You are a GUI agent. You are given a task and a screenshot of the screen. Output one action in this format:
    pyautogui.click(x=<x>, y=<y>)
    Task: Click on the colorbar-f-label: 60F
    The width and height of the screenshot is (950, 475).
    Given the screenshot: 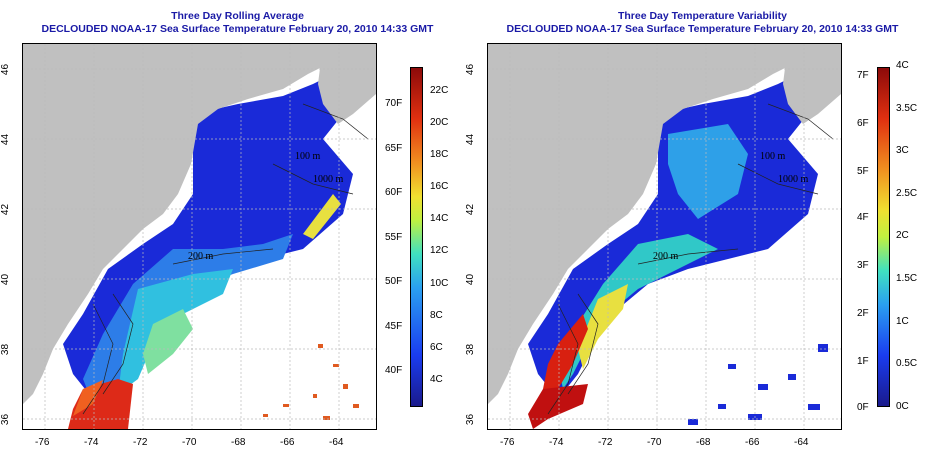 What is the action you would take?
    pyautogui.click(x=394, y=192)
    